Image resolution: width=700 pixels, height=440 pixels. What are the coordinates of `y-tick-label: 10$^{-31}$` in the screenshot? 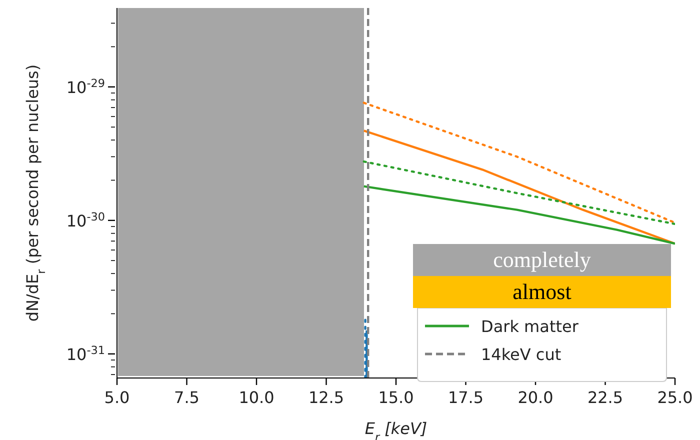 It's located at (85, 353).